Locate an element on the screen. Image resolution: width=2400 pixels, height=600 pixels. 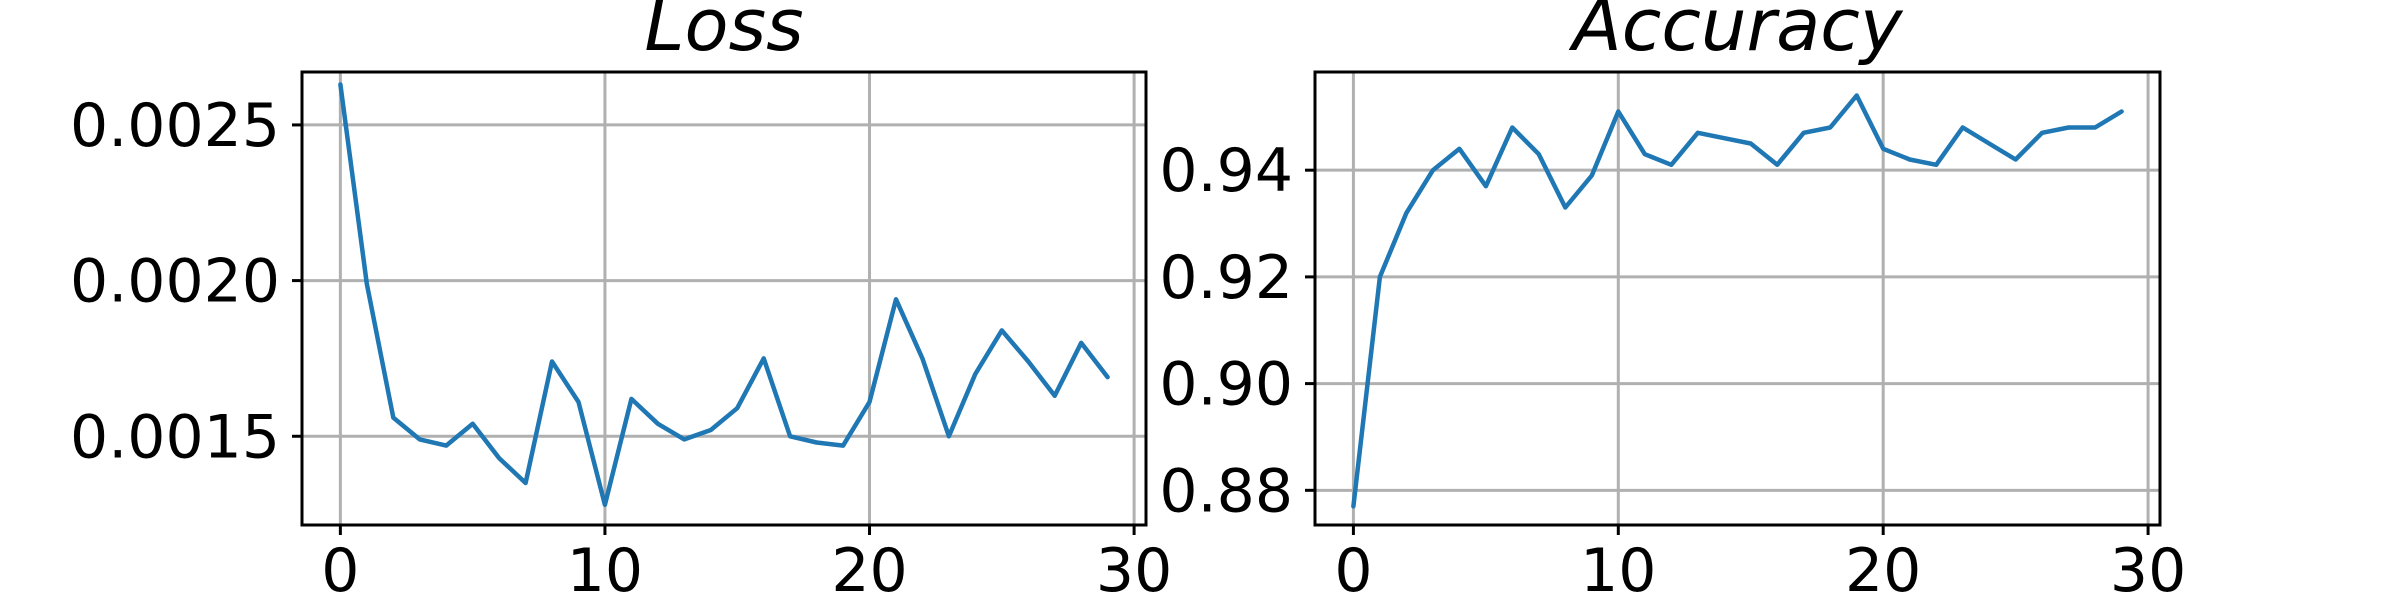
accuracy-x-tick-label-2: 20 is located at coordinates (1883, 568).